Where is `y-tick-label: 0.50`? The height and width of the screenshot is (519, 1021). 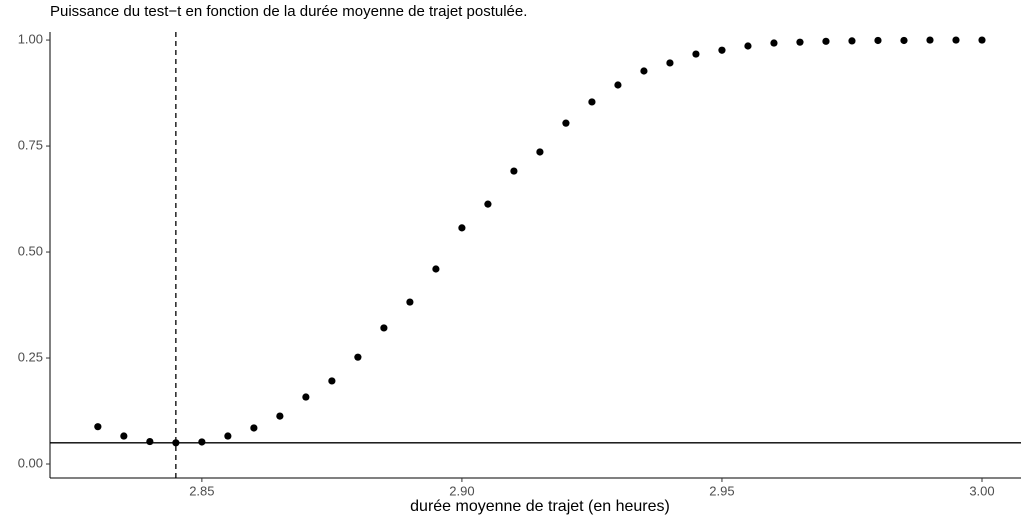
y-tick-label: 0.50 is located at coordinates (30, 250).